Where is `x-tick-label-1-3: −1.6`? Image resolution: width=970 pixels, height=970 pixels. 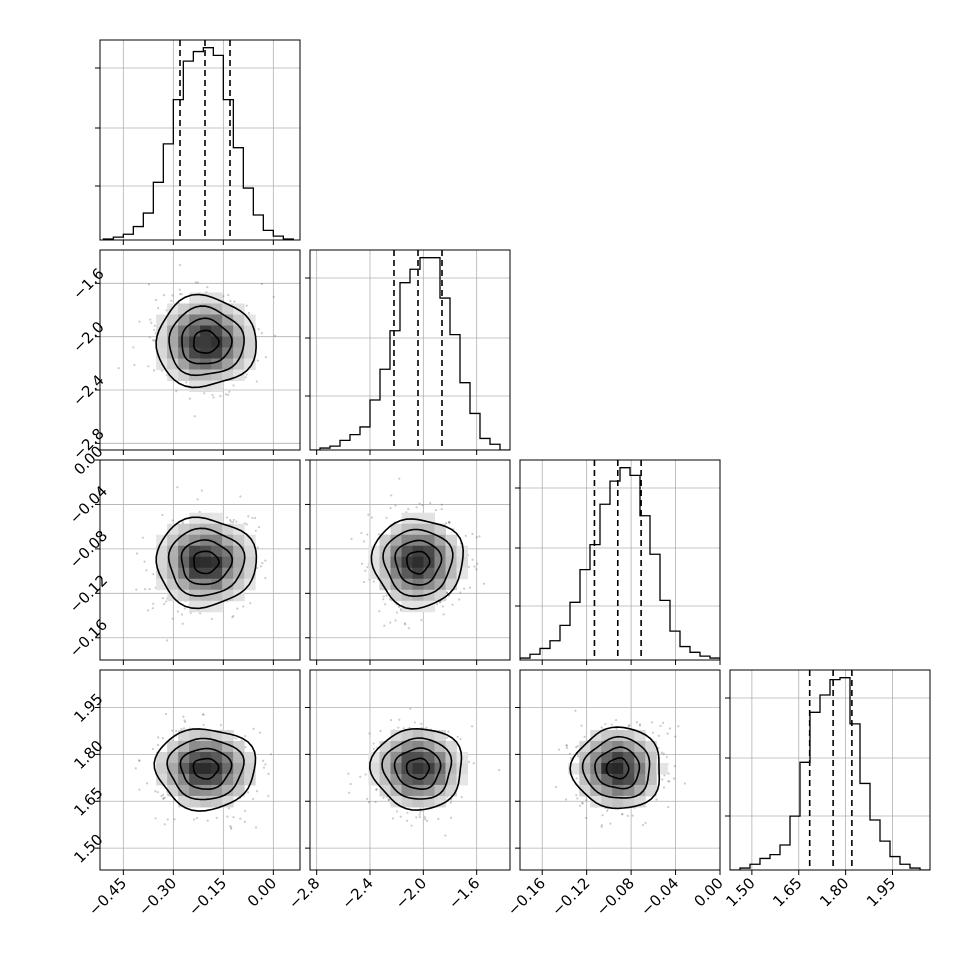
x-tick-label-1-3: −1.6 is located at coordinates (464, 893).